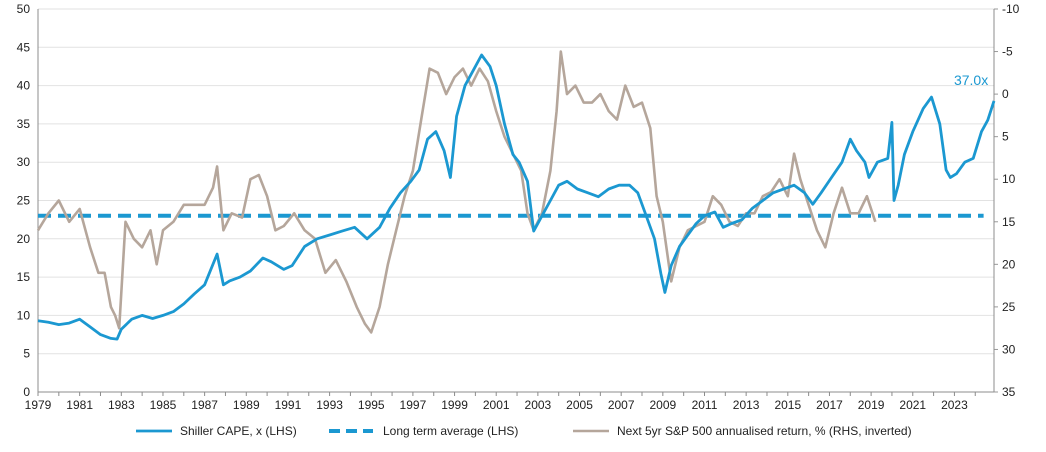  Describe the element at coordinates (912, 405) in the screenshot. I see `x-axis-tick-label: 2021` at that location.